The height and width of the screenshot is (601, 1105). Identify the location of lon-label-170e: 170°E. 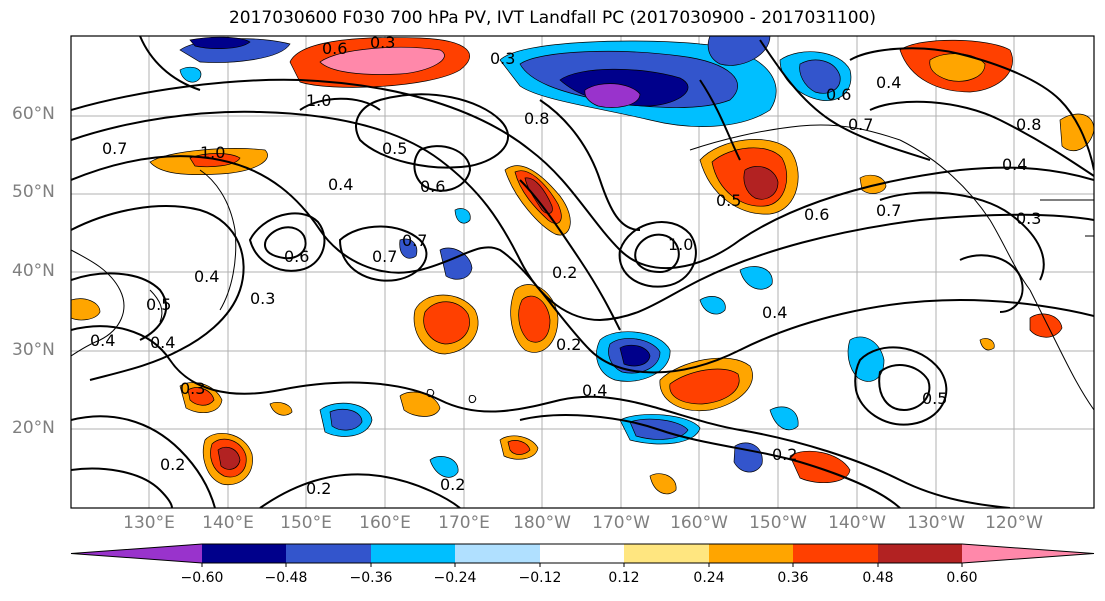
(464, 523).